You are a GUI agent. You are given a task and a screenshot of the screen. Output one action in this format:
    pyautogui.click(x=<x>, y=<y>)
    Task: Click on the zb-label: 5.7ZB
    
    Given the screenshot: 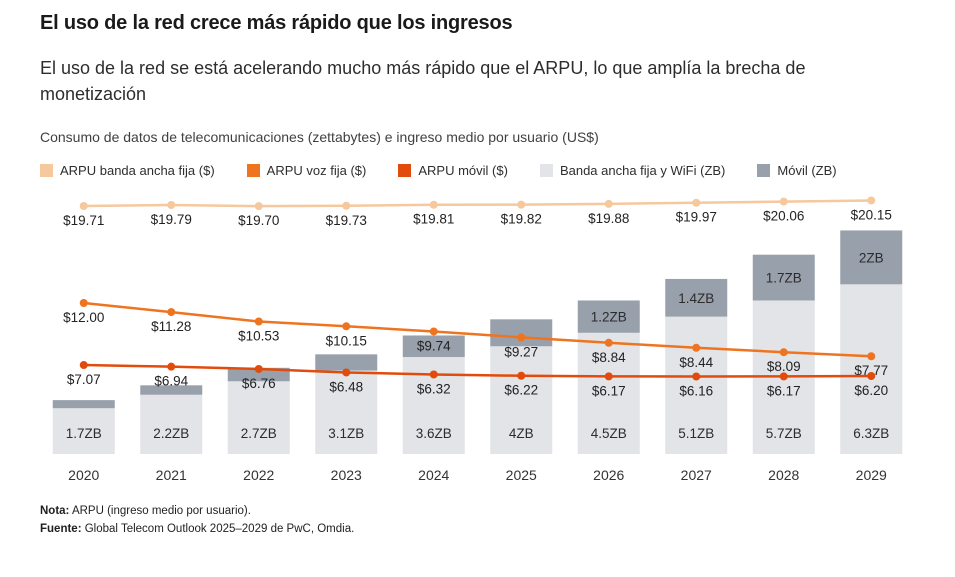 What is the action you would take?
    pyautogui.click(x=784, y=433)
    